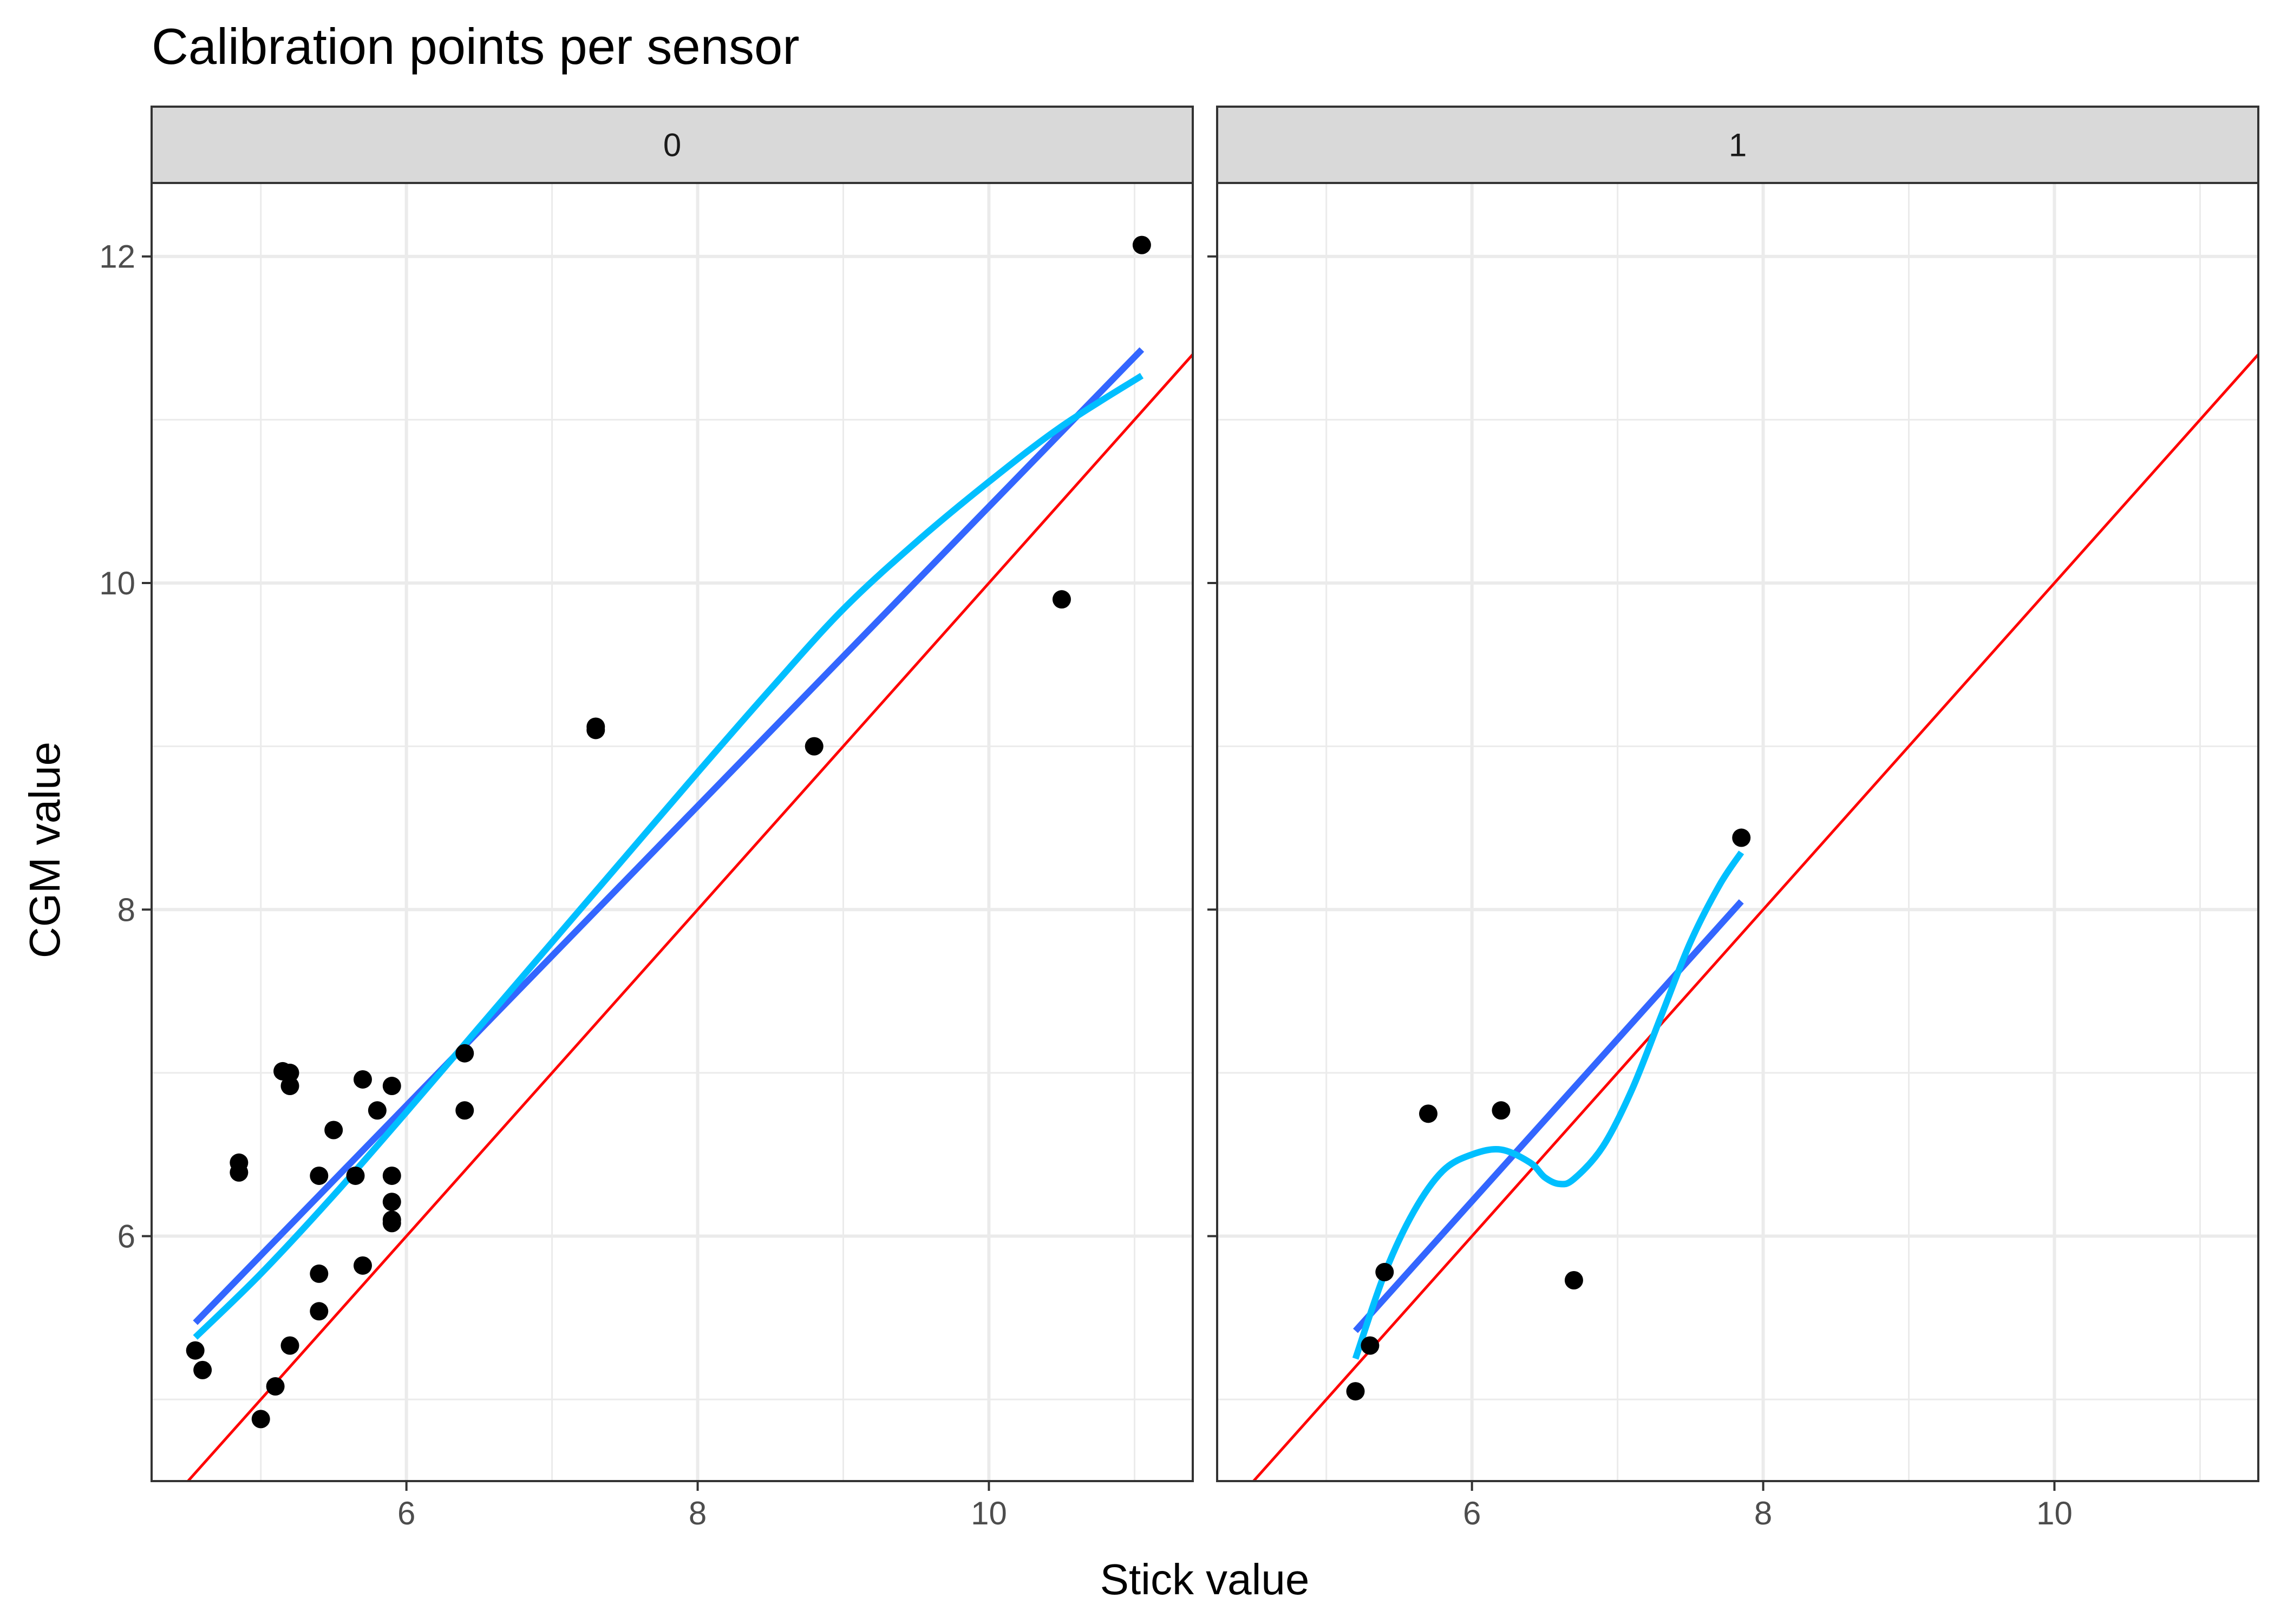  What do you see at coordinates (1205, 1579) in the screenshot?
I see `x-axis-title: Stick value` at bounding box center [1205, 1579].